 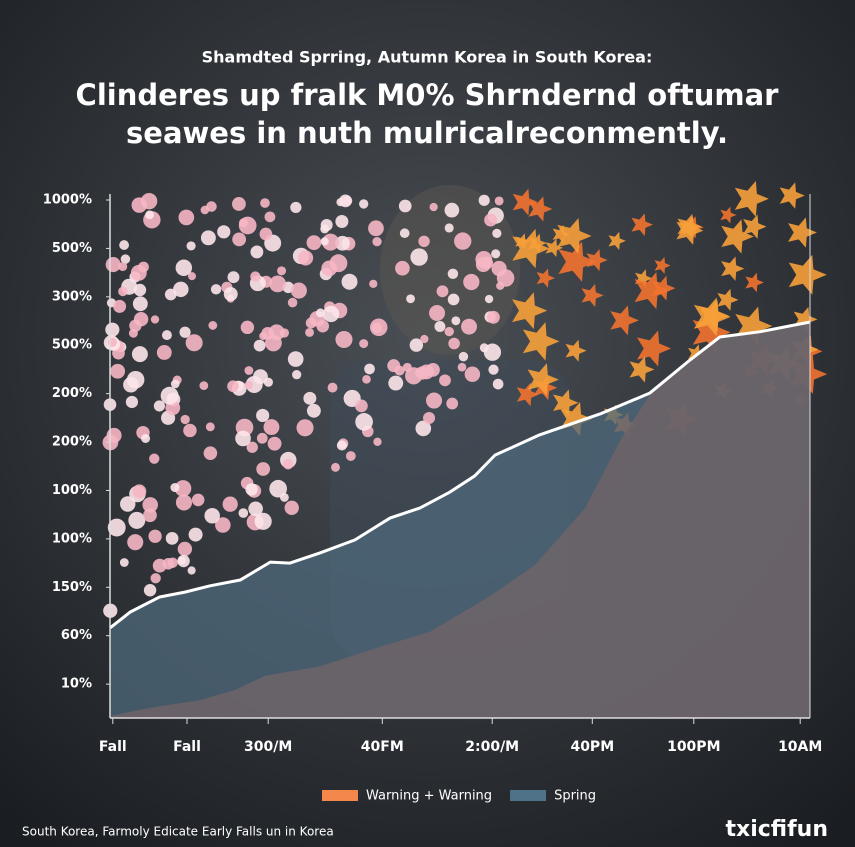 I want to click on x-tick-label: 10AM, so click(x=800, y=747).